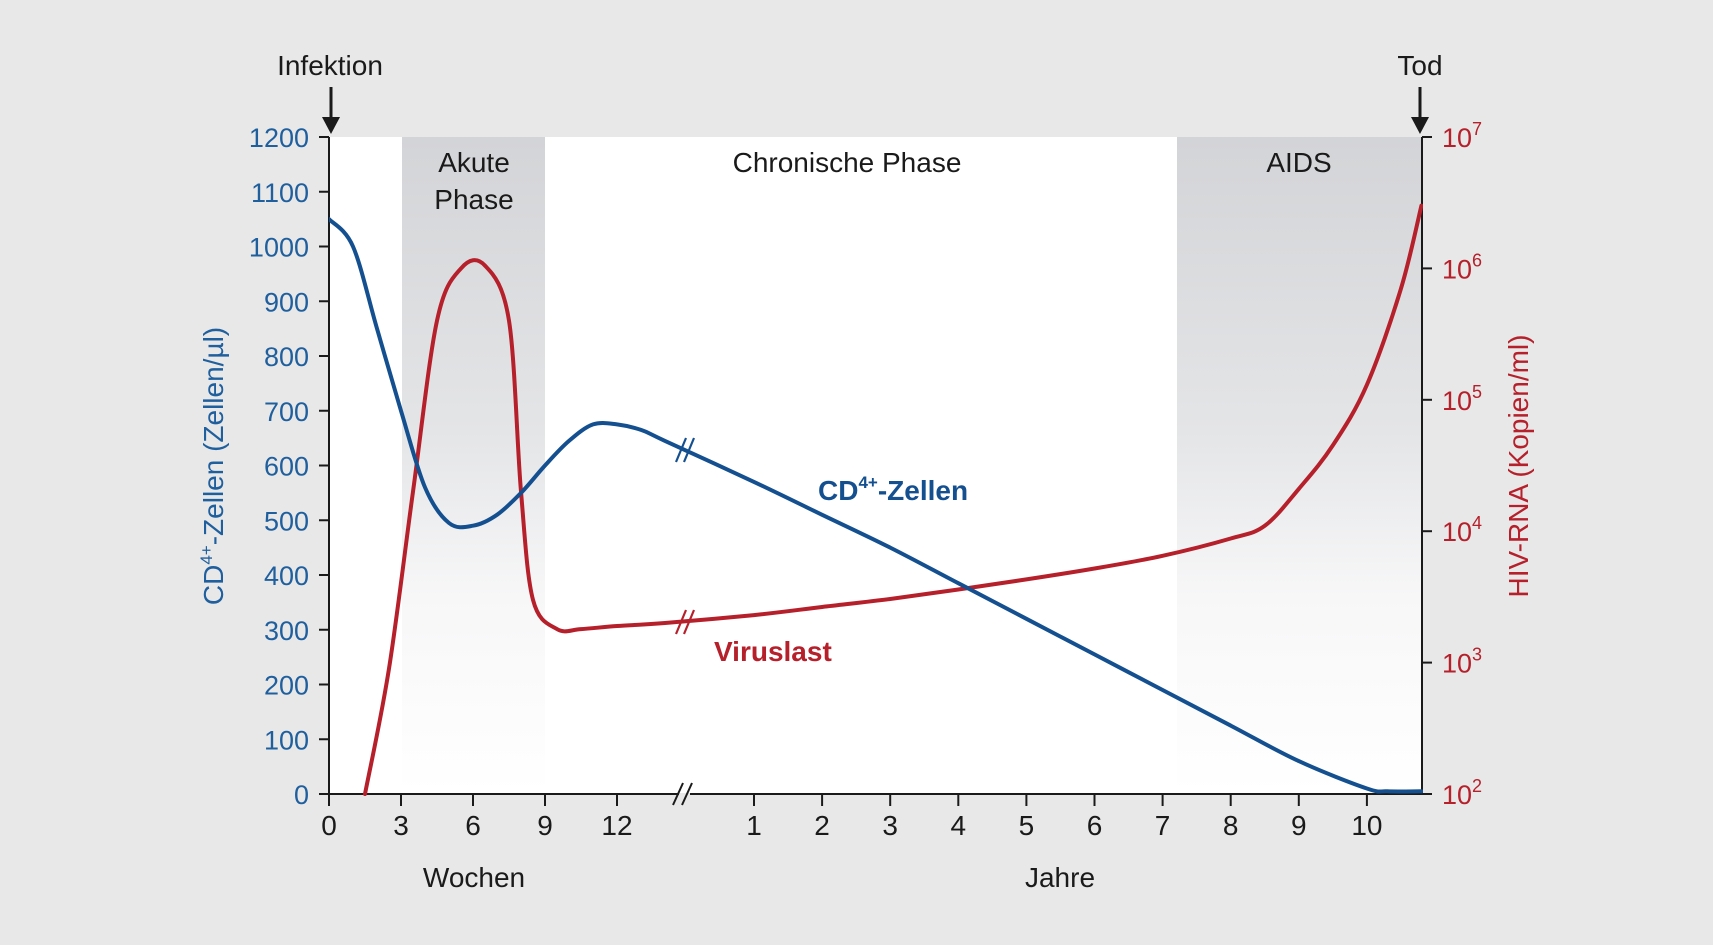 The width and height of the screenshot is (1713, 945). Describe the element at coordinates (1477, 392) in the screenshot. I see `right-tick-exponent: 5` at that location.